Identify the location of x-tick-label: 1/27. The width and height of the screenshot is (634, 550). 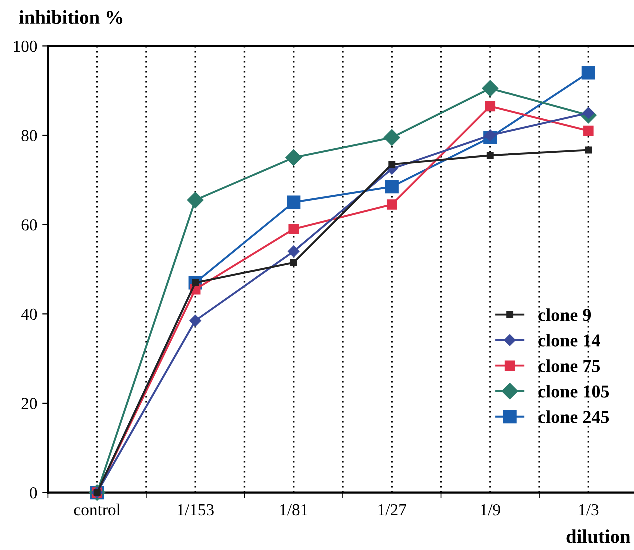
(392, 510).